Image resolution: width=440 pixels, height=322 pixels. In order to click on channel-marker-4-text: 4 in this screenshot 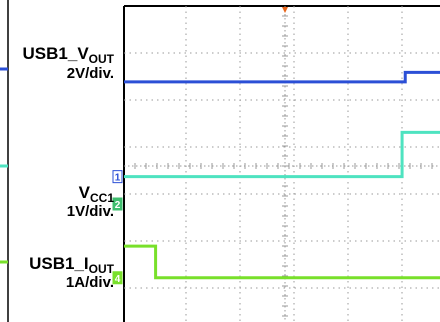, I will do `click(118, 279)`.